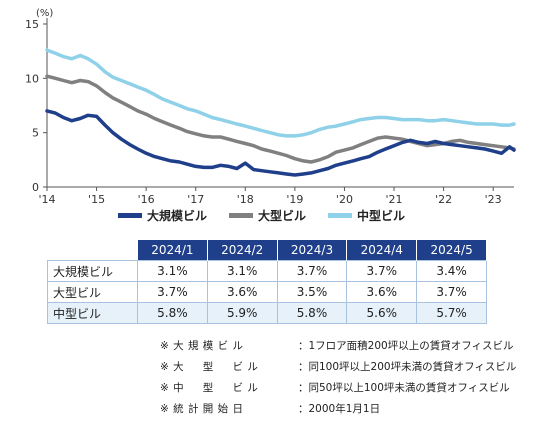 The height and width of the screenshot is (436, 536). I want to click on legend-swatch-medium, so click(340, 215).